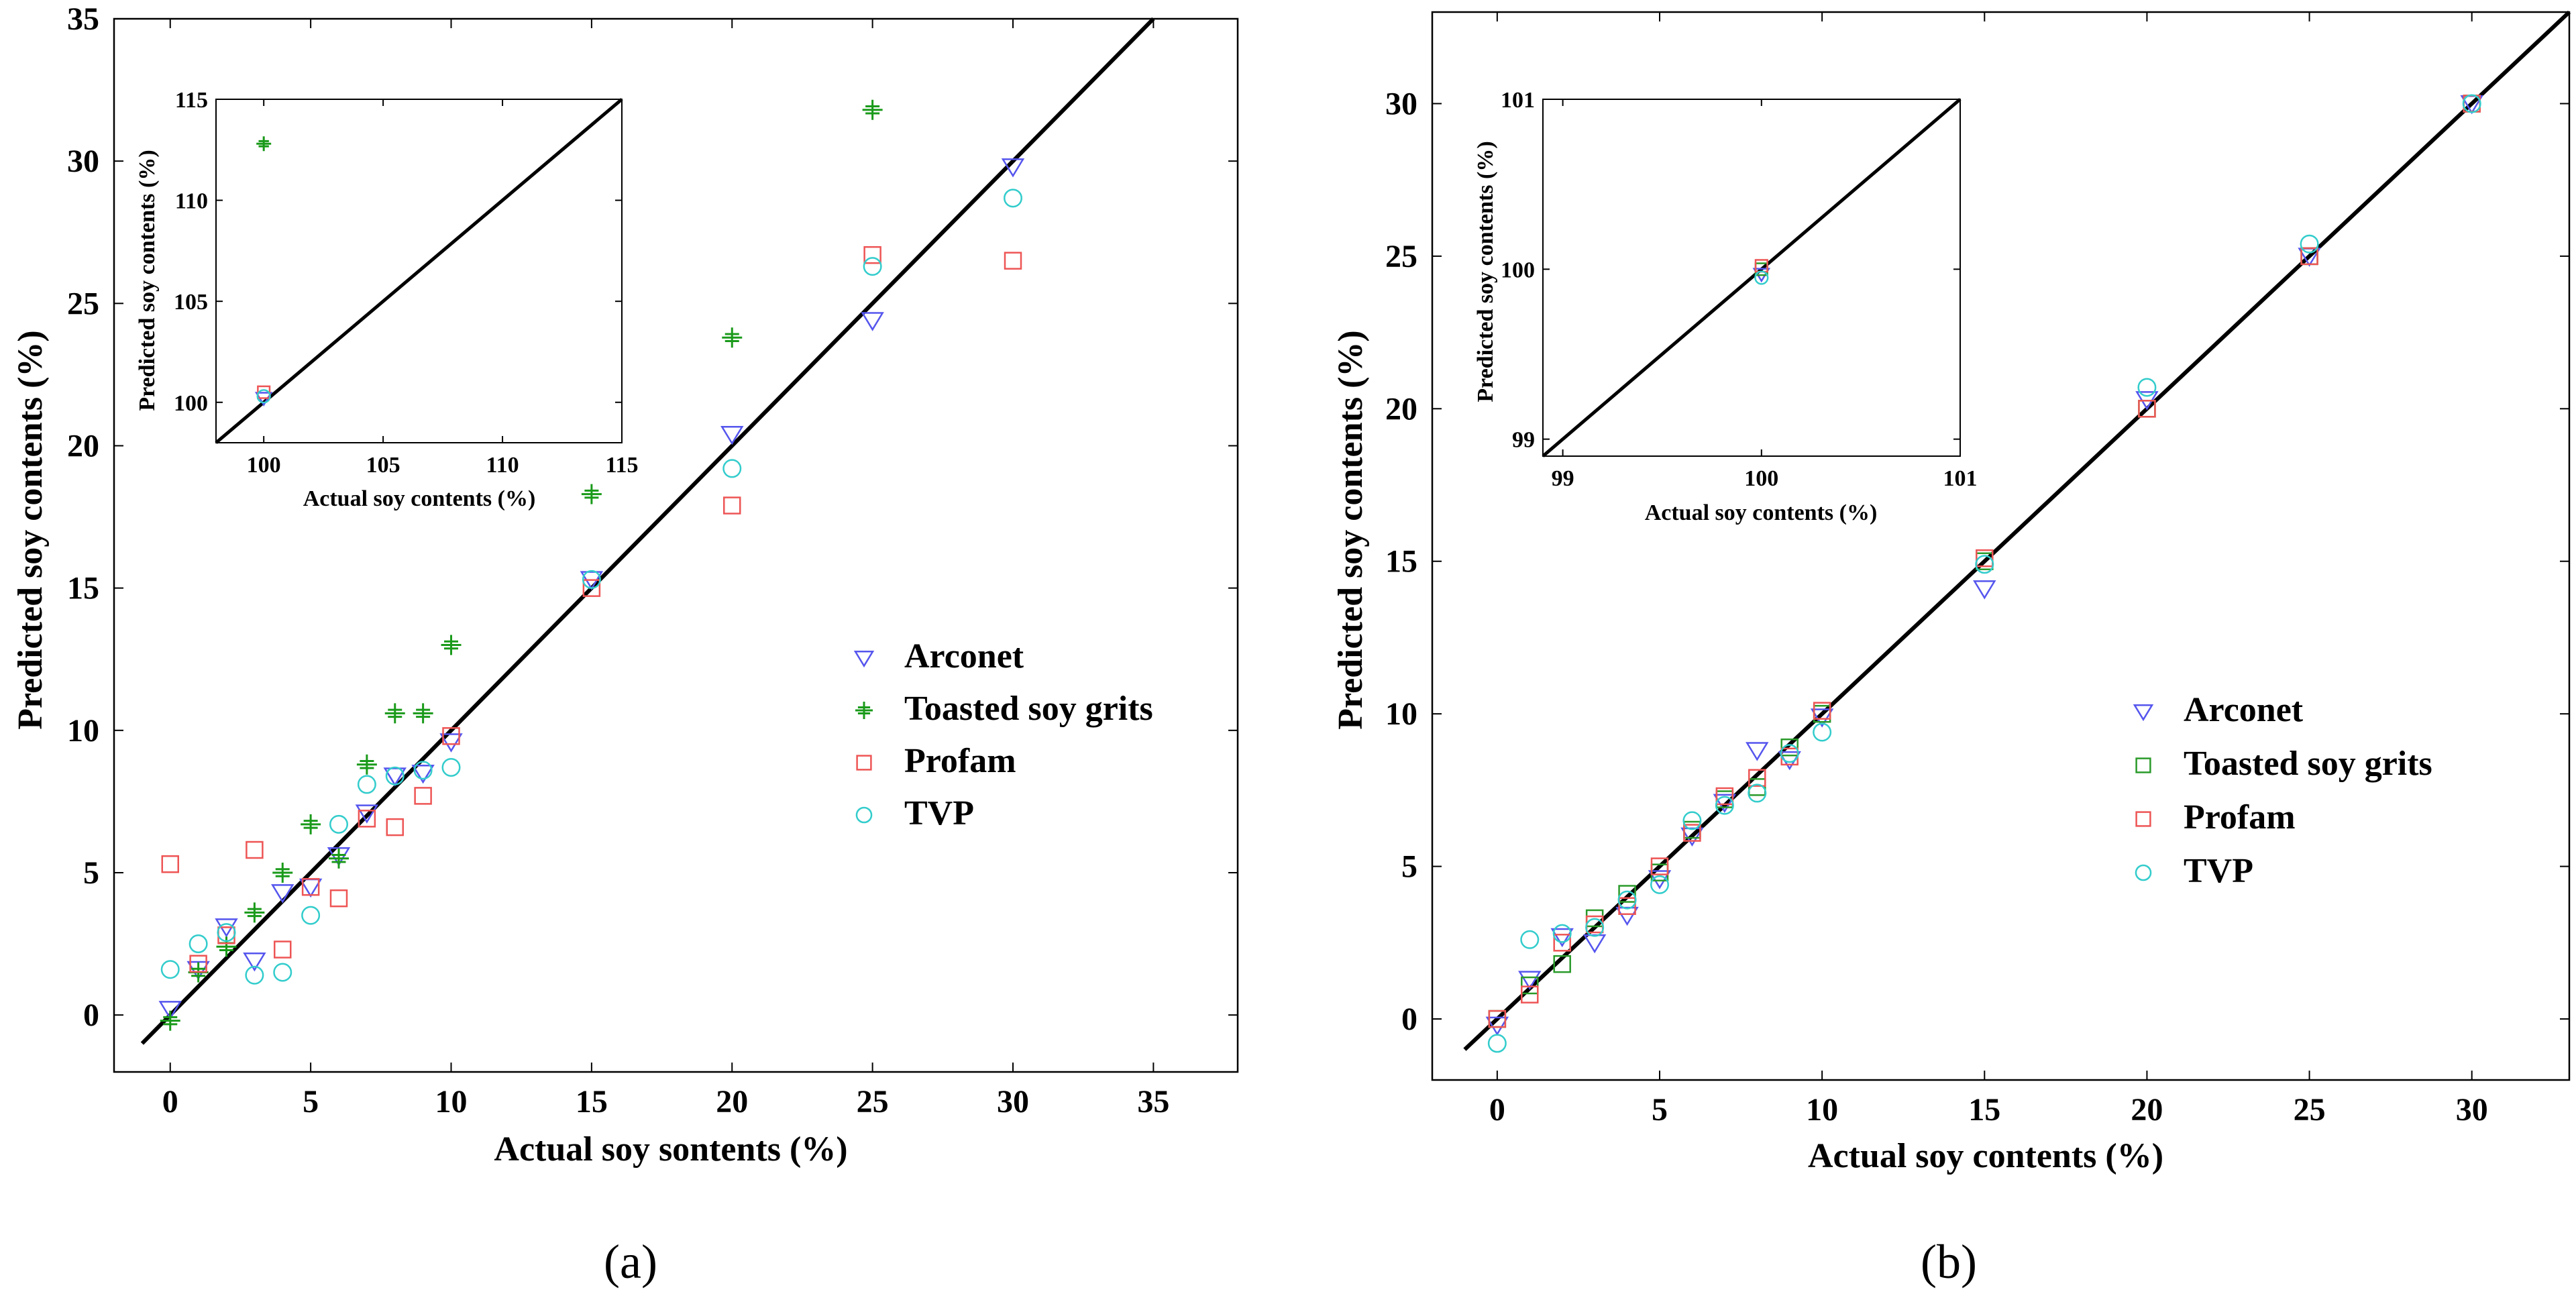 Image resolution: width=2576 pixels, height=1300 pixels. Describe the element at coordinates (864, 660) in the screenshot. I see `panel-a-legend-marker-arconet` at that location.